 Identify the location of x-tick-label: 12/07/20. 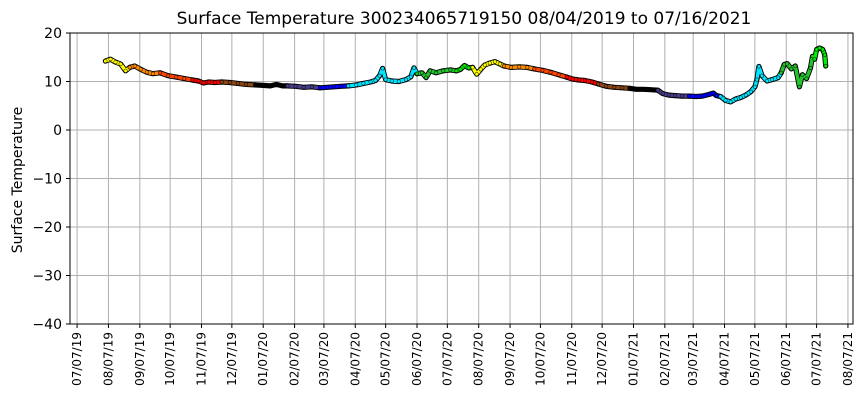
(602, 359).